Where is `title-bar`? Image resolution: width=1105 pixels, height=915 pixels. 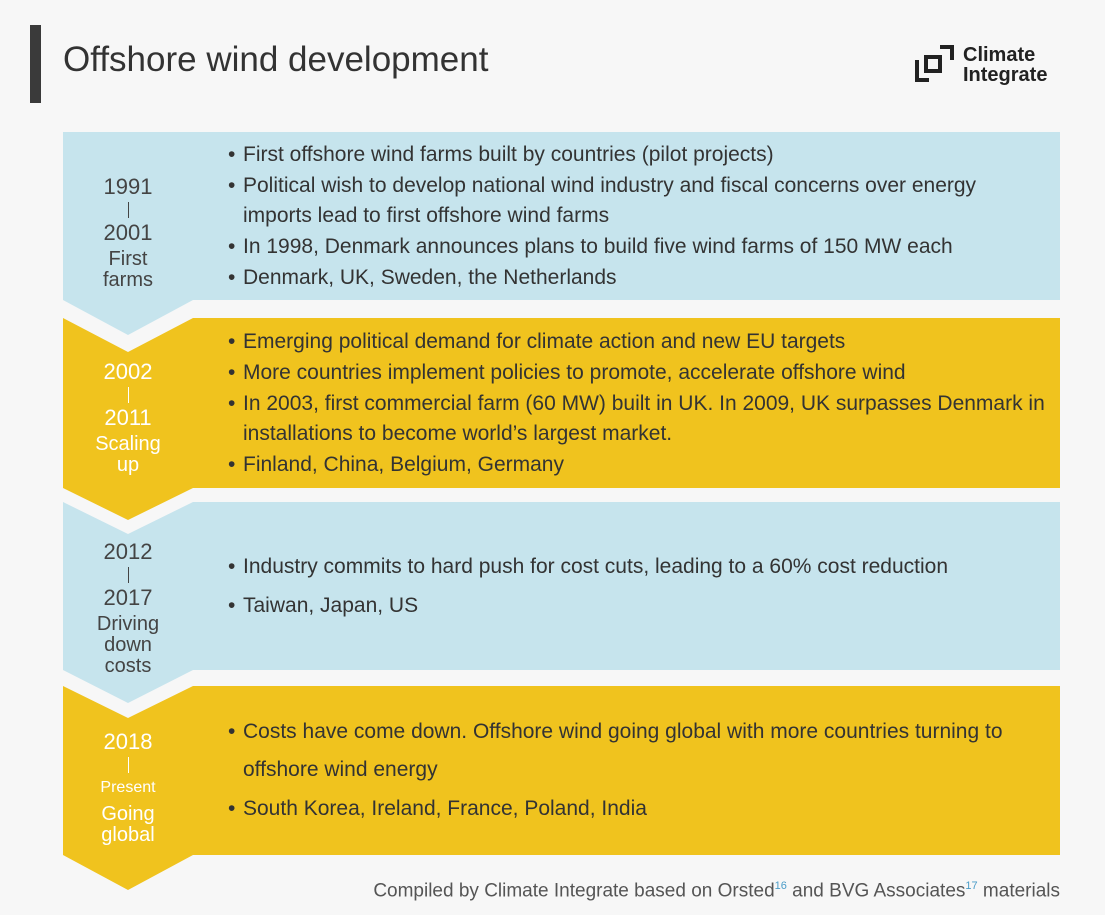 title-bar is located at coordinates (35, 64).